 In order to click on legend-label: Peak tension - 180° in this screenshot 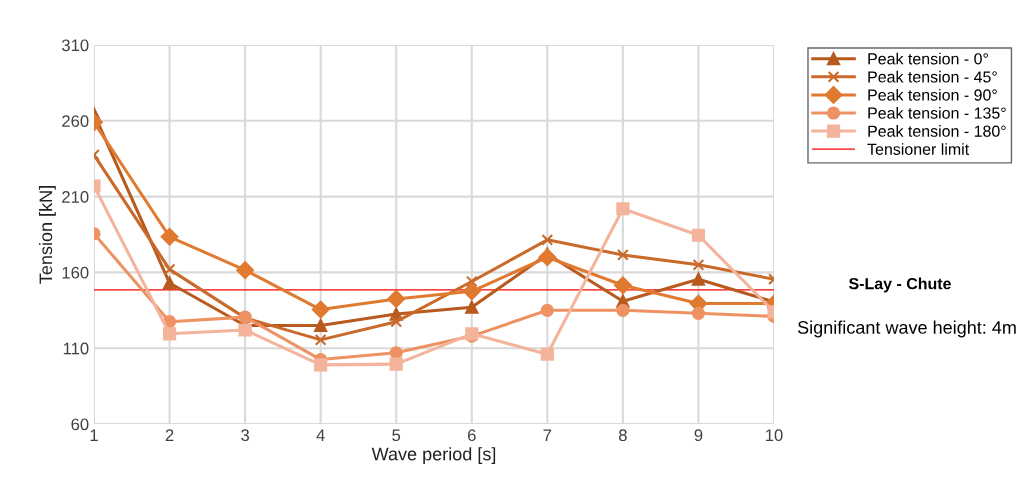, I will do `click(937, 131)`.